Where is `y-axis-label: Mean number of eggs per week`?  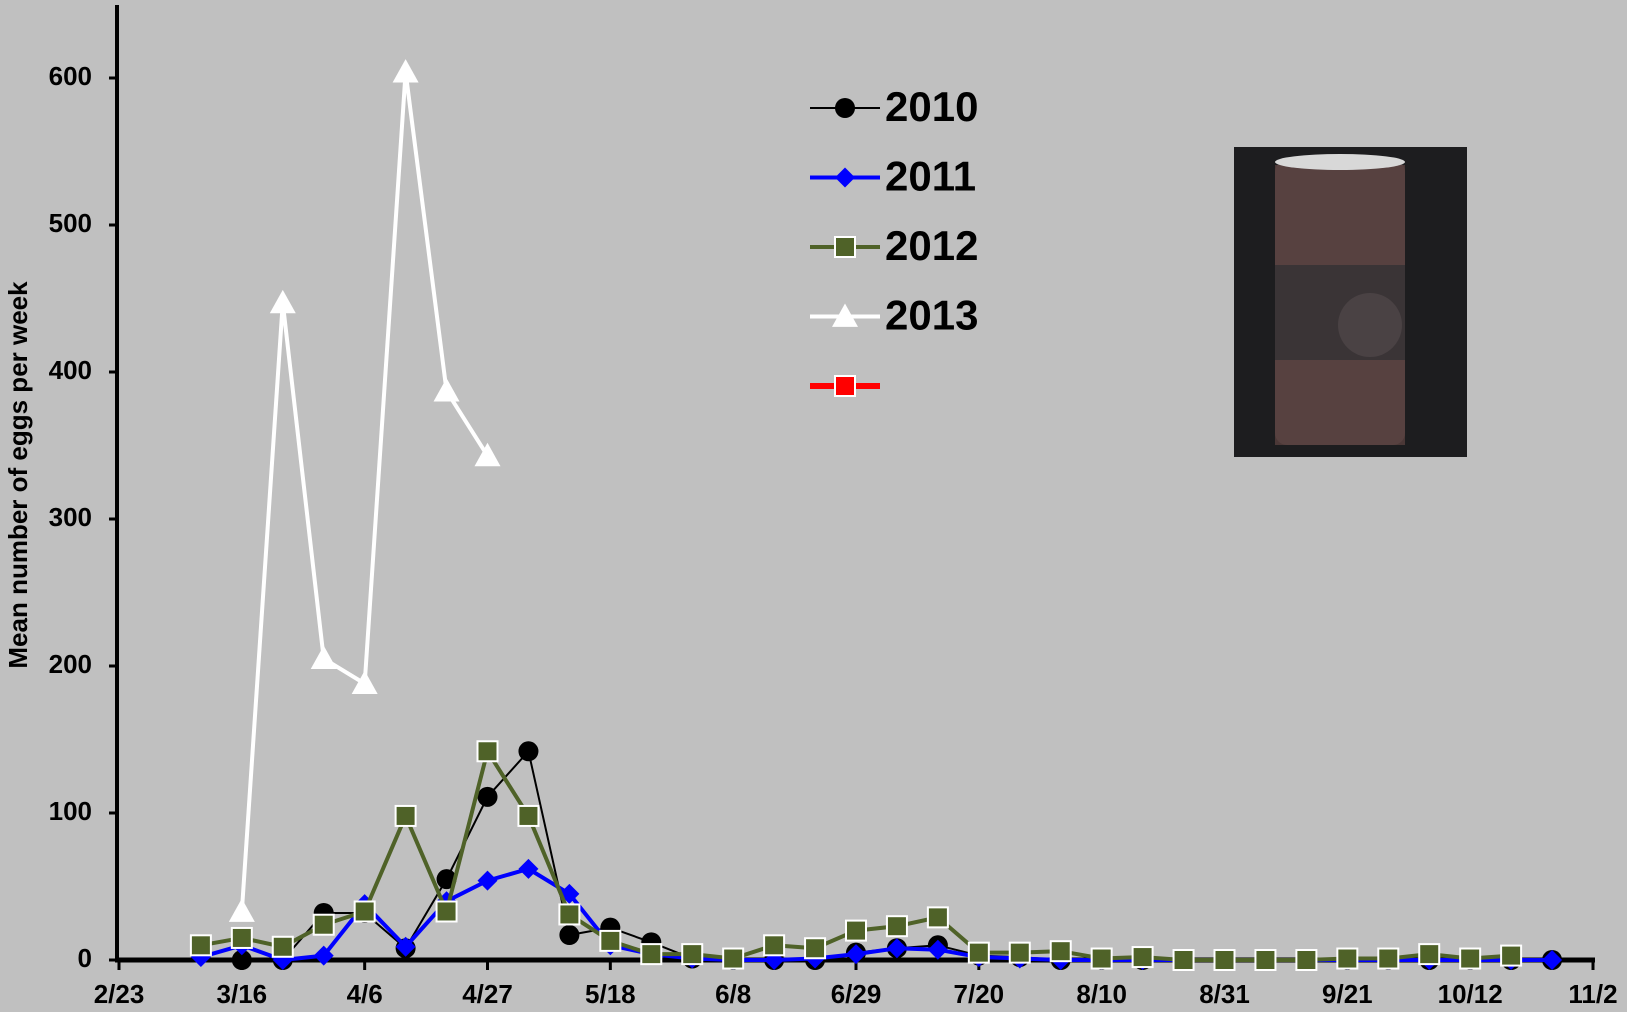
y-axis-label: Mean number of eggs per week is located at coordinates (18, 475).